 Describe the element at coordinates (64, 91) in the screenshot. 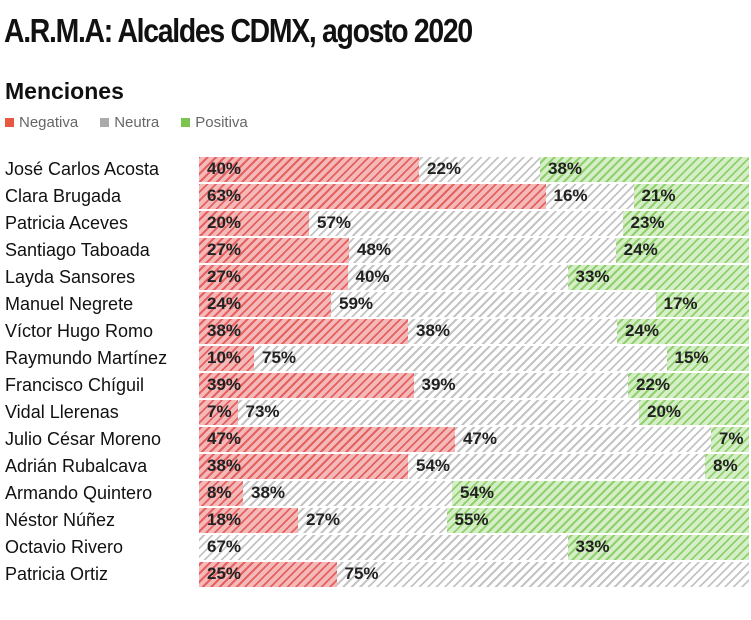

I see `chart-subtitle: Menciones` at that location.